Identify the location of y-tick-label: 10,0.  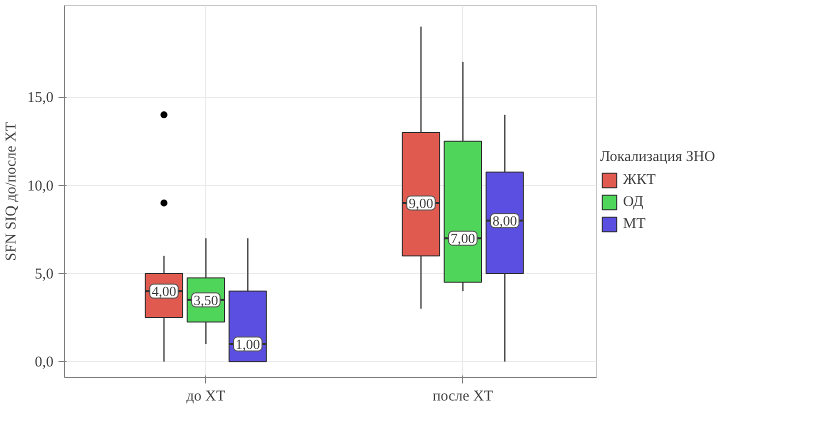
(40, 186).